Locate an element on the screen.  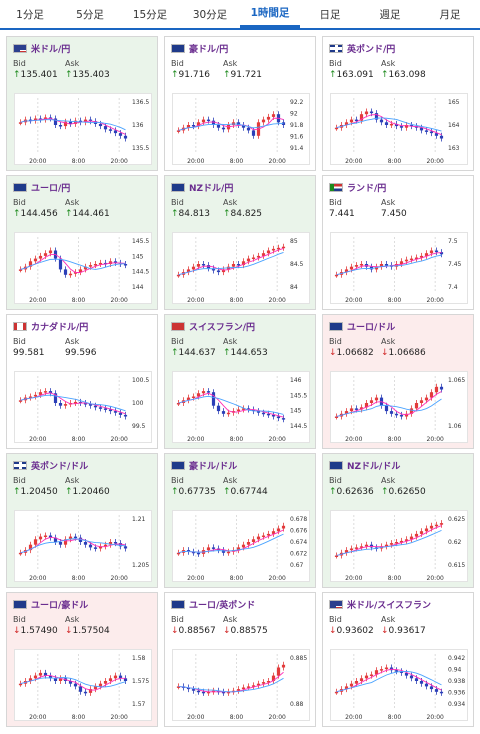
bid-label: Bid is located at coordinates (335, 202).